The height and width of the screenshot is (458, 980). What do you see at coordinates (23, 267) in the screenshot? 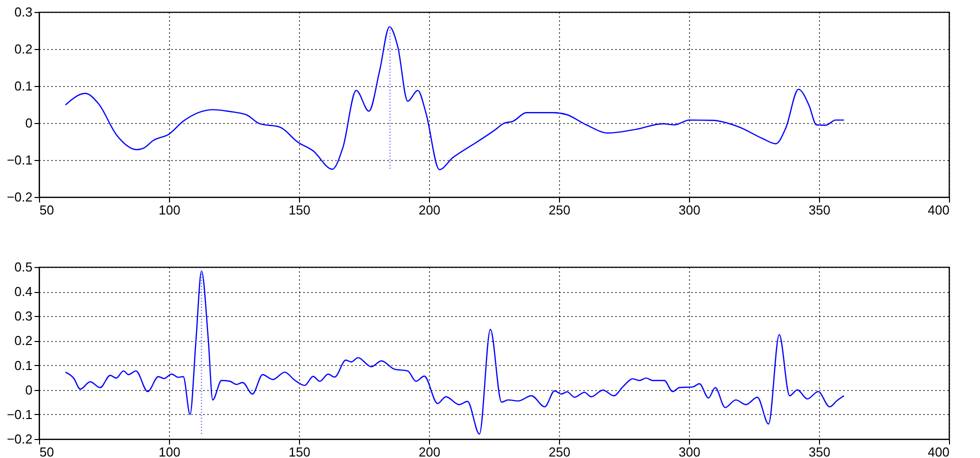
I see `y-tick-label: 0.5` at bounding box center [23, 267].